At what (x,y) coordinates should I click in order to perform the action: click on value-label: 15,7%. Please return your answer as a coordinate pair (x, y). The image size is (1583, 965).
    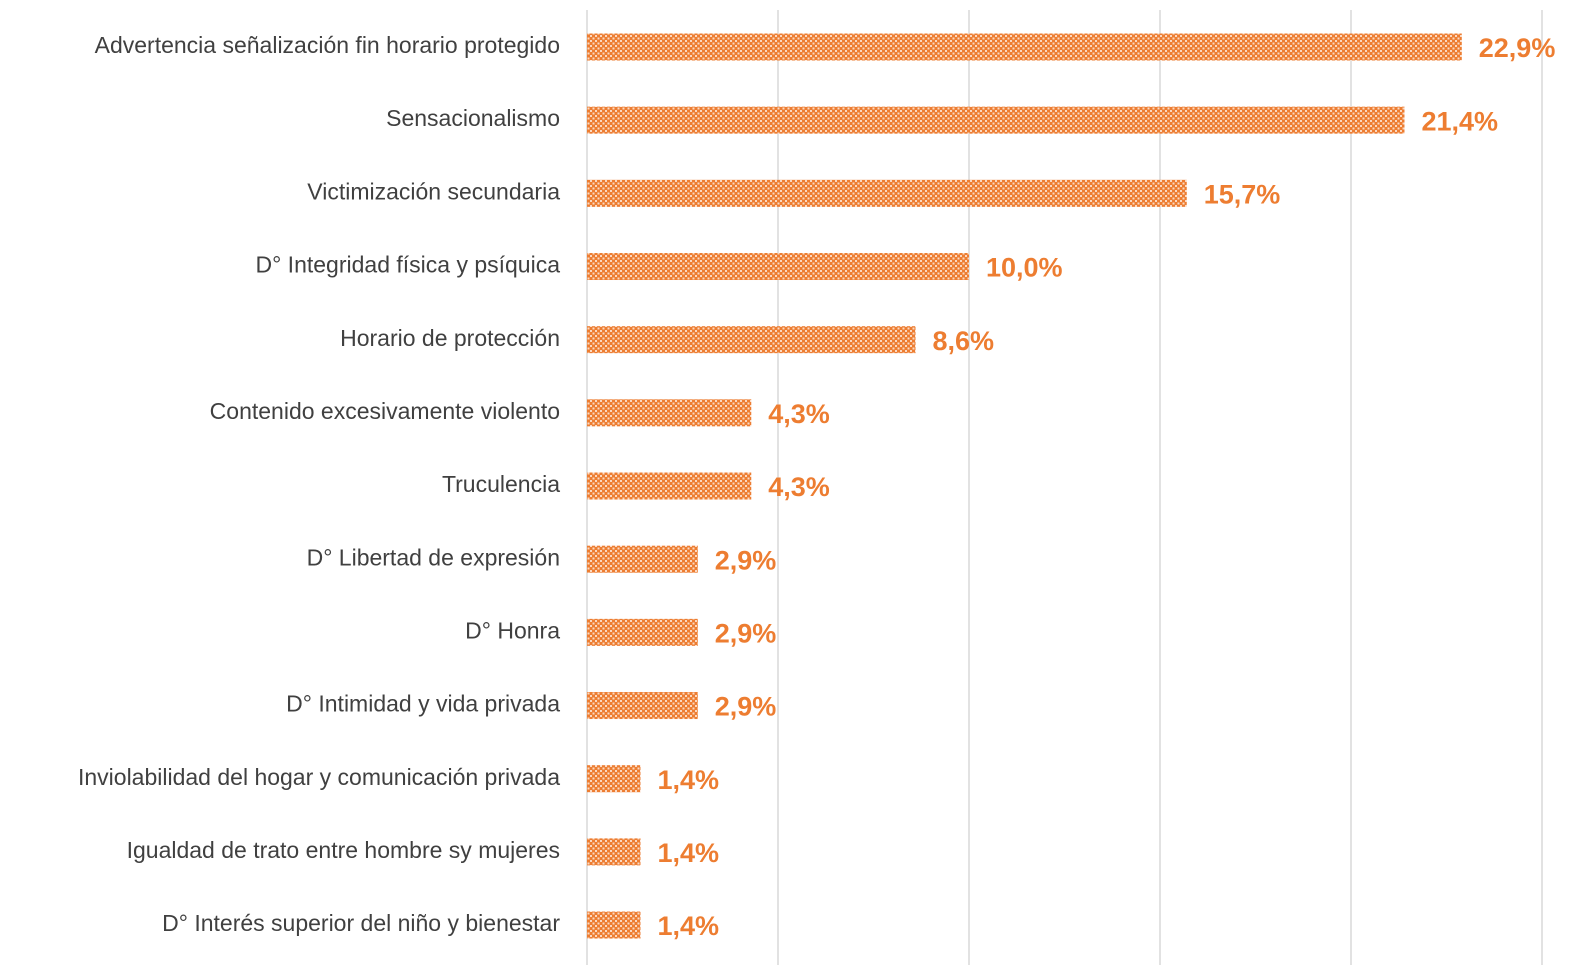
    Looking at the image, I should click on (1242, 194).